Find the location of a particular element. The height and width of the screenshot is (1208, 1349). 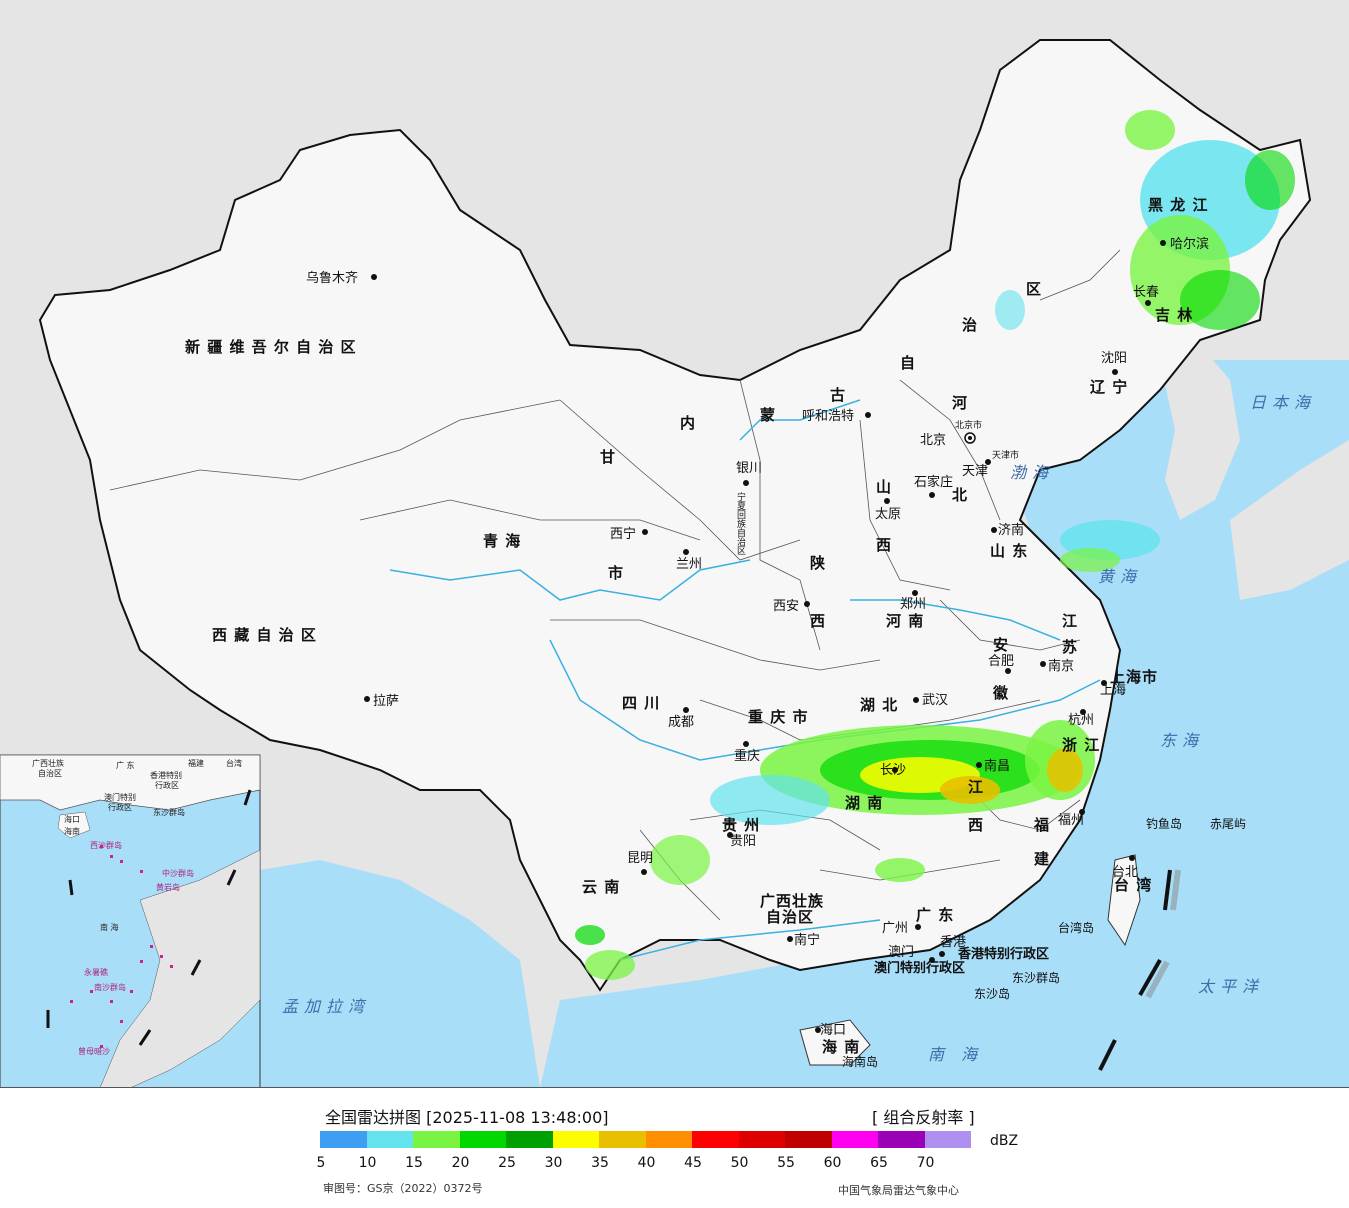

province-label: 新 疆 维 吾 尔 自 治 区 is located at coordinates (271, 347).